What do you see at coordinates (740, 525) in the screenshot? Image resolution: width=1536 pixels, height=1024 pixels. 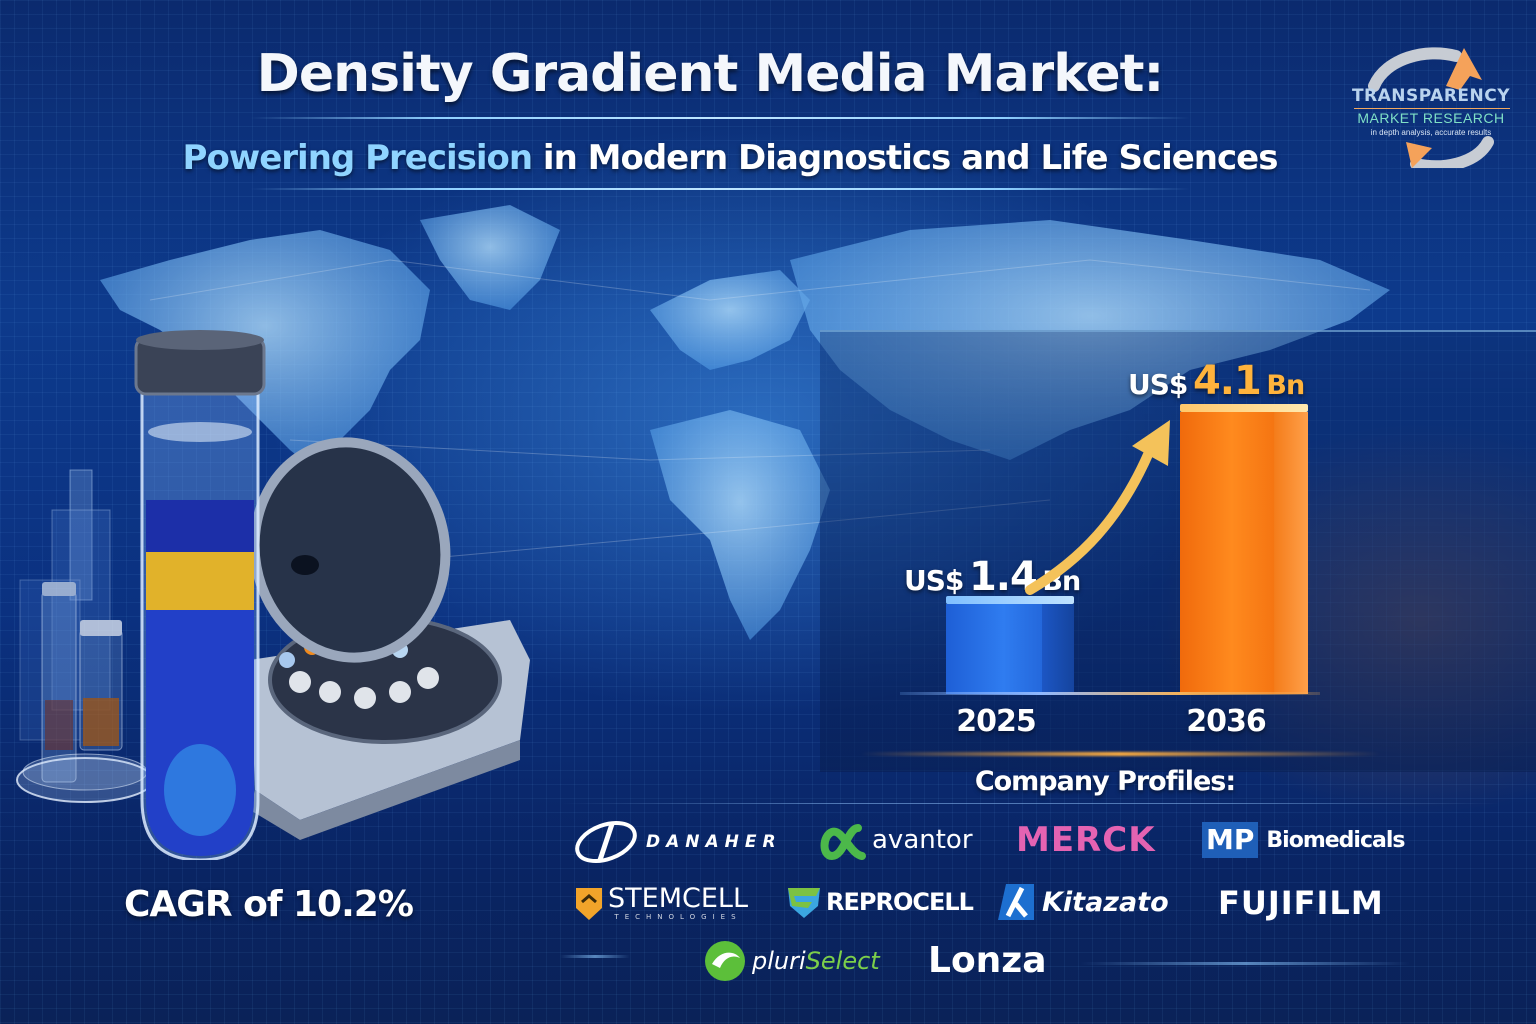 I see `africa-shape` at bounding box center [740, 525].